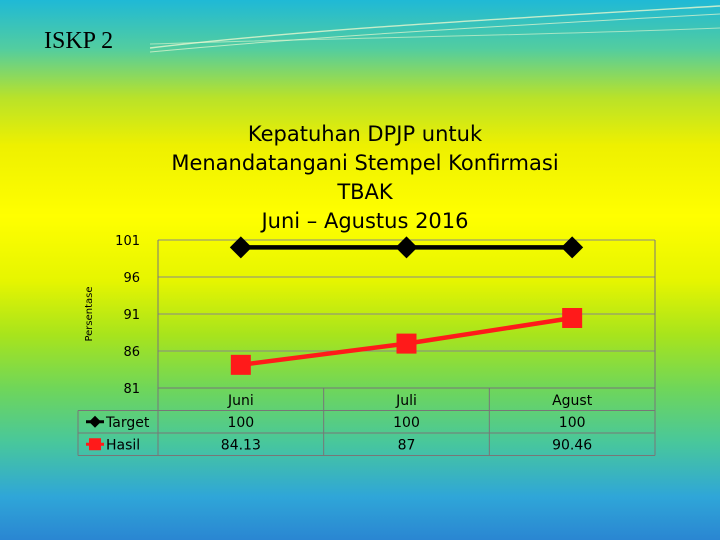  I want to click on y-tick-label: 96, so click(131, 278).